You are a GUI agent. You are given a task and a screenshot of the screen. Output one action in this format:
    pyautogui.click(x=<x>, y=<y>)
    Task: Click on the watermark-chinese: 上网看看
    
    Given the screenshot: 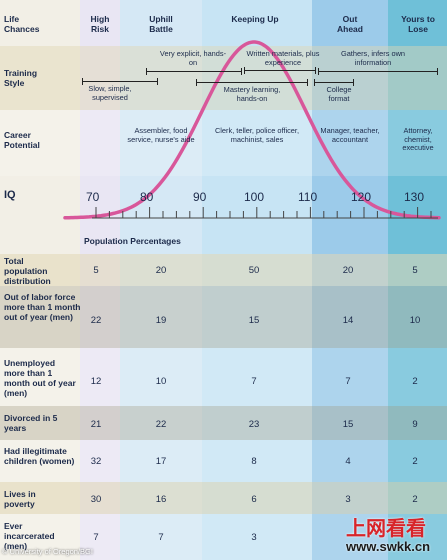 What is the action you would take?
    pyautogui.click(x=386, y=529)
    